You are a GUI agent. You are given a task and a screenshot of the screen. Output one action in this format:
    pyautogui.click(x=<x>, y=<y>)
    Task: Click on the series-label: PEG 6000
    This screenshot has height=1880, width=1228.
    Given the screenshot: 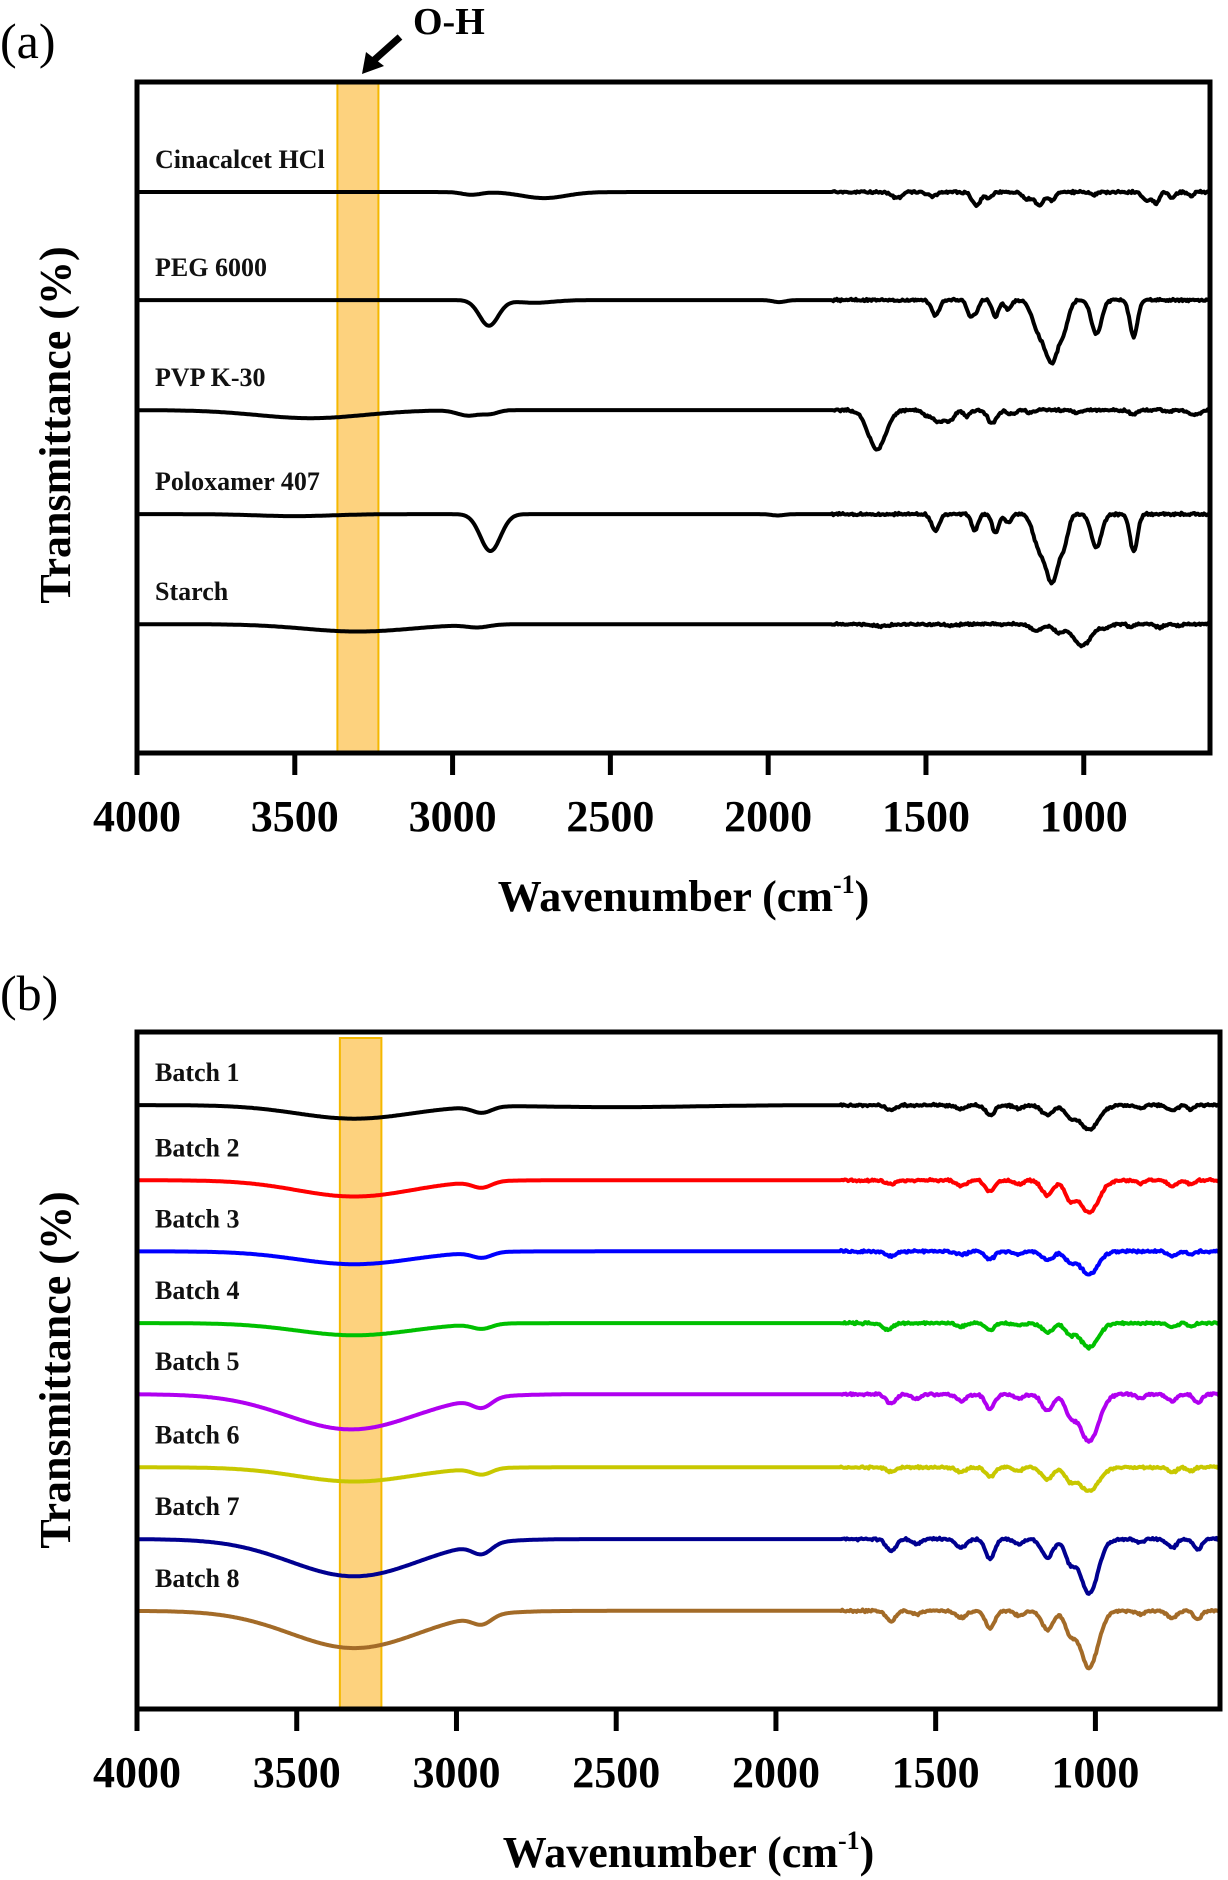 What is the action you would take?
    pyautogui.click(x=211, y=267)
    